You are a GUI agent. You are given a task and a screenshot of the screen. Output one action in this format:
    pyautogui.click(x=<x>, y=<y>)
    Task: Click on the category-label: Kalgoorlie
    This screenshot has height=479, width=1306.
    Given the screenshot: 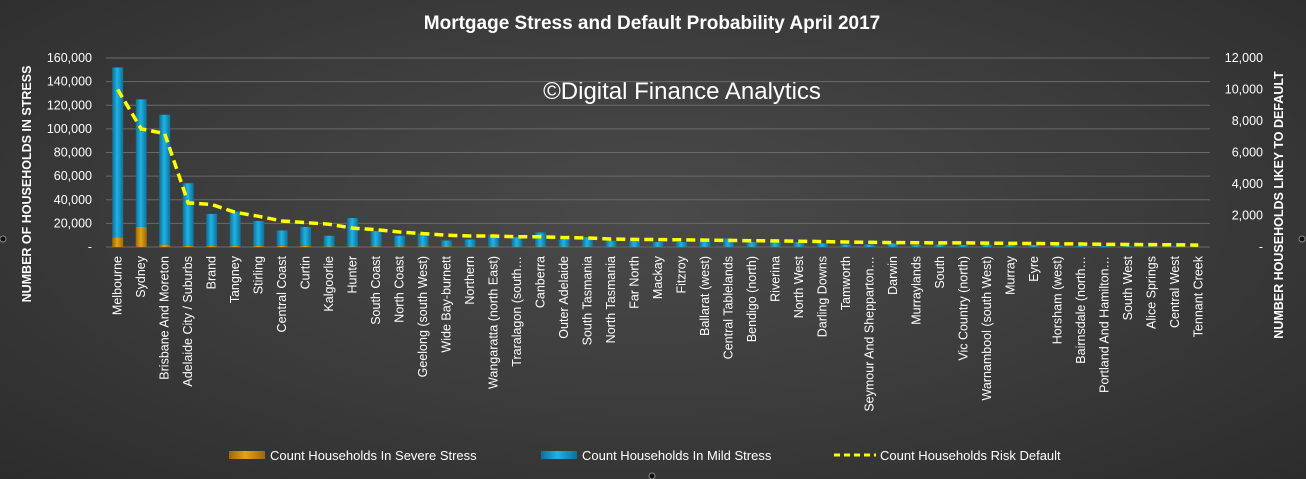 What is the action you would take?
    pyautogui.click(x=329, y=284)
    